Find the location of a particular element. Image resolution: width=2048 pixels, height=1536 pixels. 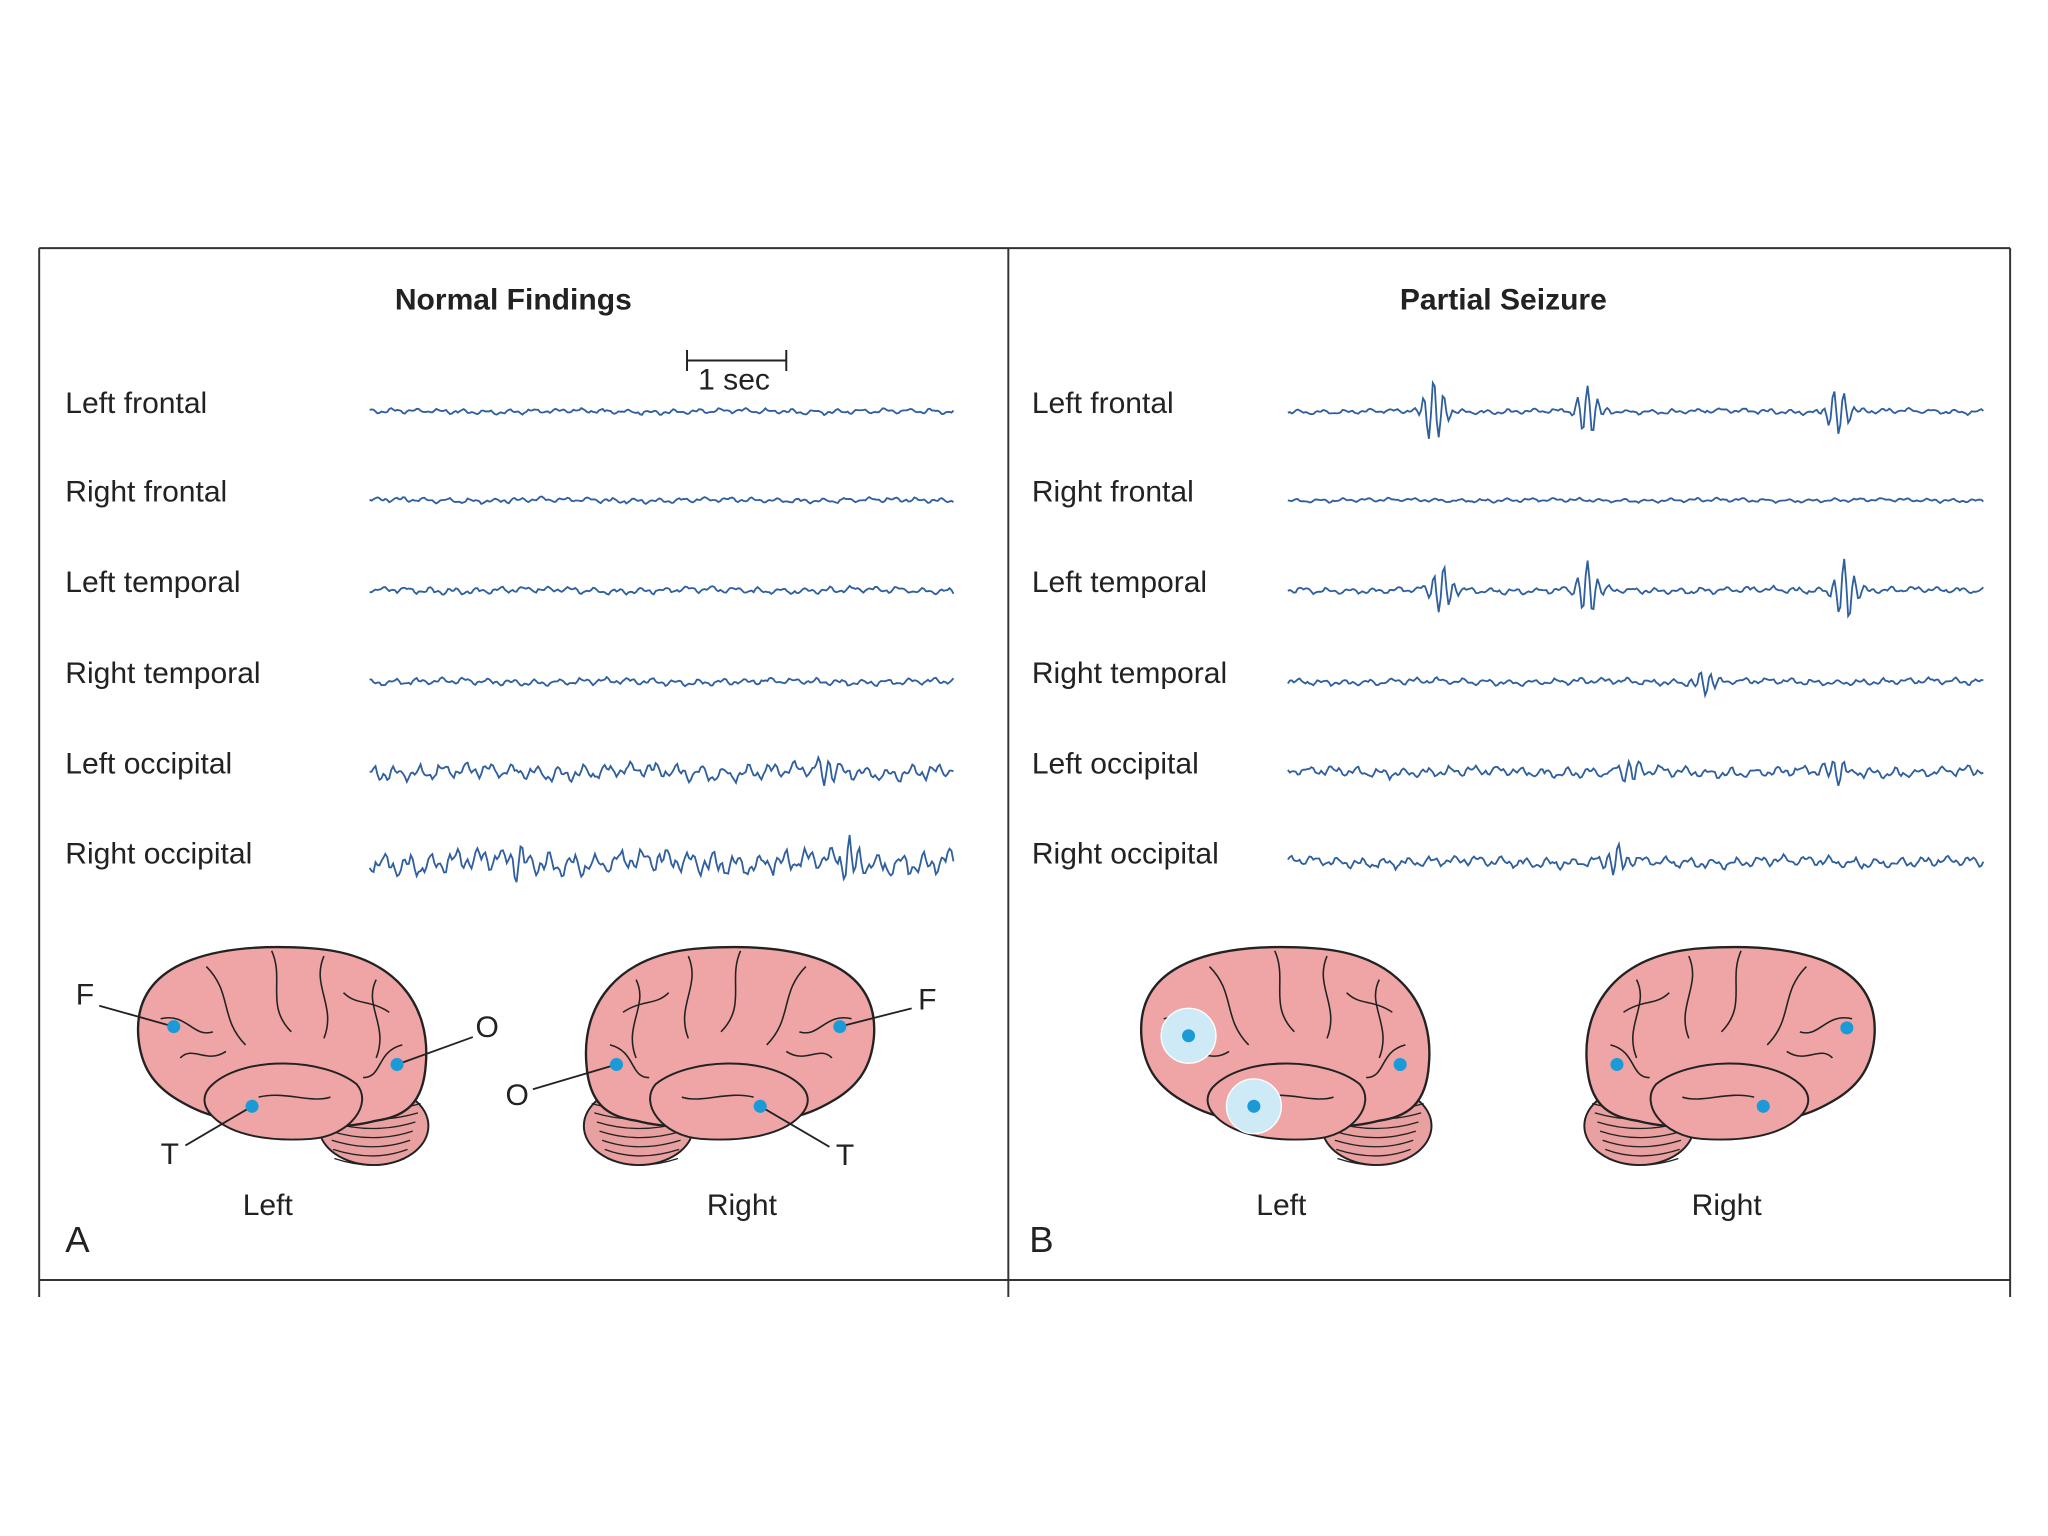

scale-label: 1 sec is located at coordinates (734, 379).